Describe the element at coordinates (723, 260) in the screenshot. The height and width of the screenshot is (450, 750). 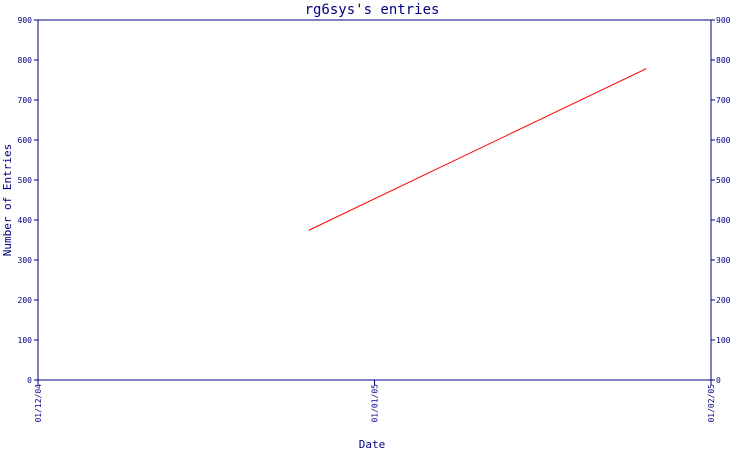
I see `y-tick-label-right: 300` at that location.